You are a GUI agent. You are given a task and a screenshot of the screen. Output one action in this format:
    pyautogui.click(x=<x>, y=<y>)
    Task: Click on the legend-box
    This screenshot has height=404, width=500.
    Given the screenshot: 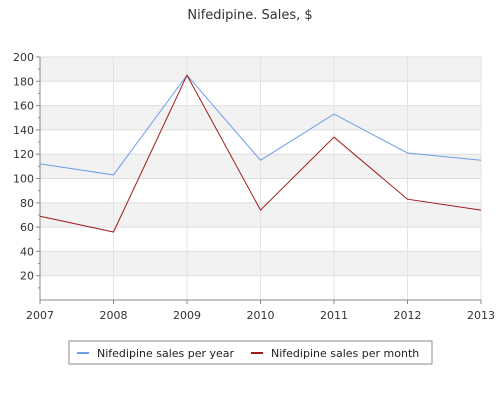 What is the action you would take?
    pyautogui.click(x=250, y=352)
    